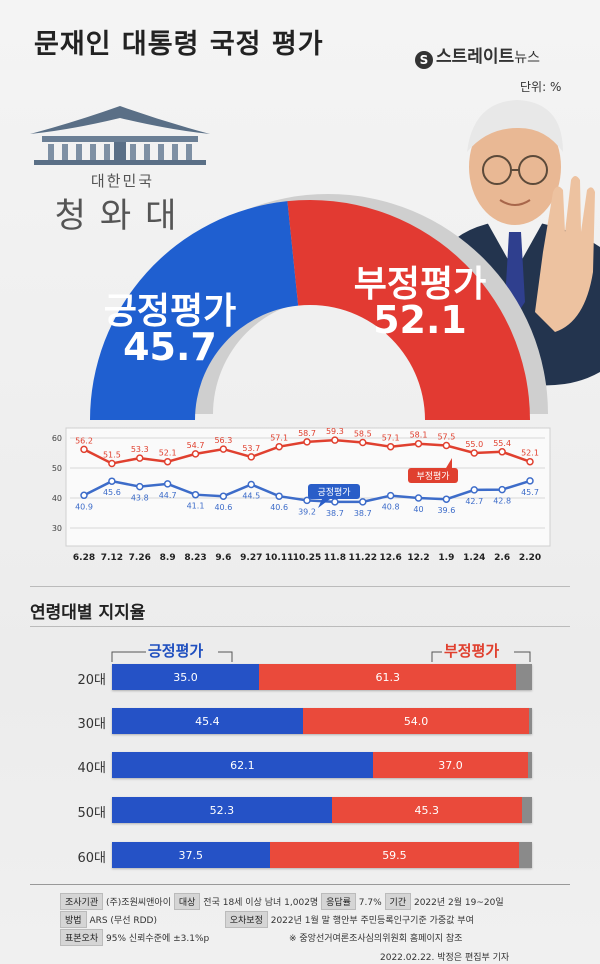 The height and width of the screenshot is (964, 600). Describe the element at coordinates (458, 903) in the screenshot. I see `meta-period: 2022년 2월 19~20일` at that location.